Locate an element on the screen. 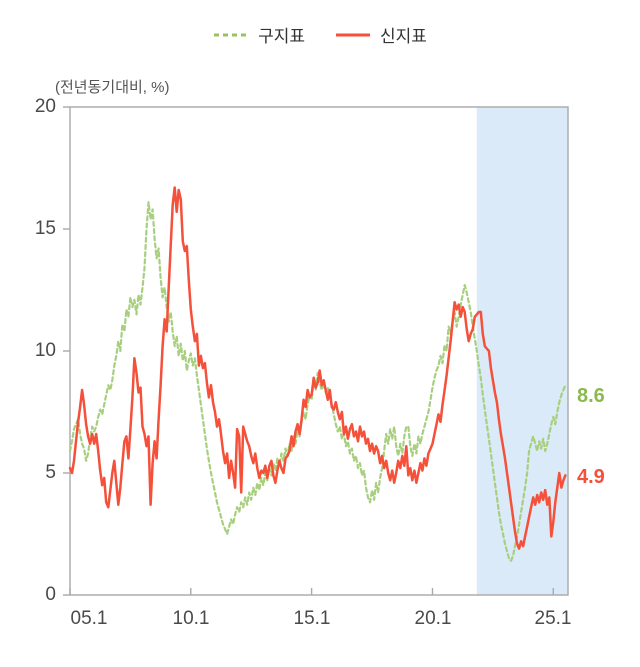 The width and height of the screenshot is (640, 667). y-tick-label-0: 0 is located at coordinates (50, 594).